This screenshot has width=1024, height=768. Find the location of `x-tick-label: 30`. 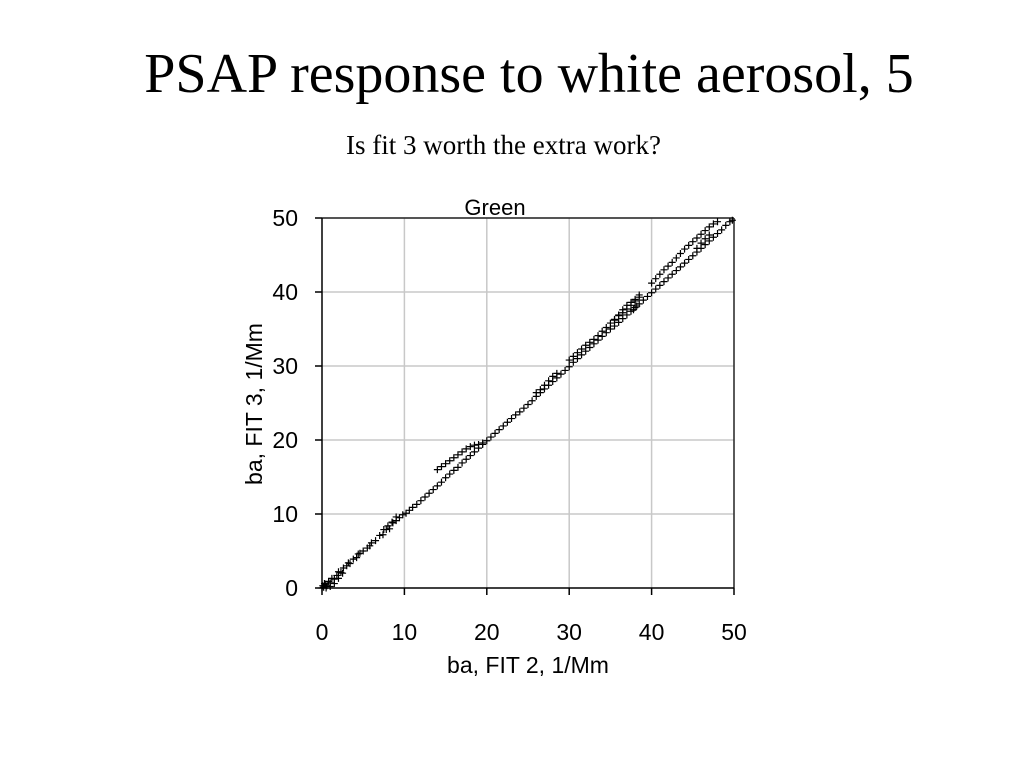

x-tick-label: 30 is located at coordinates (569, 632).